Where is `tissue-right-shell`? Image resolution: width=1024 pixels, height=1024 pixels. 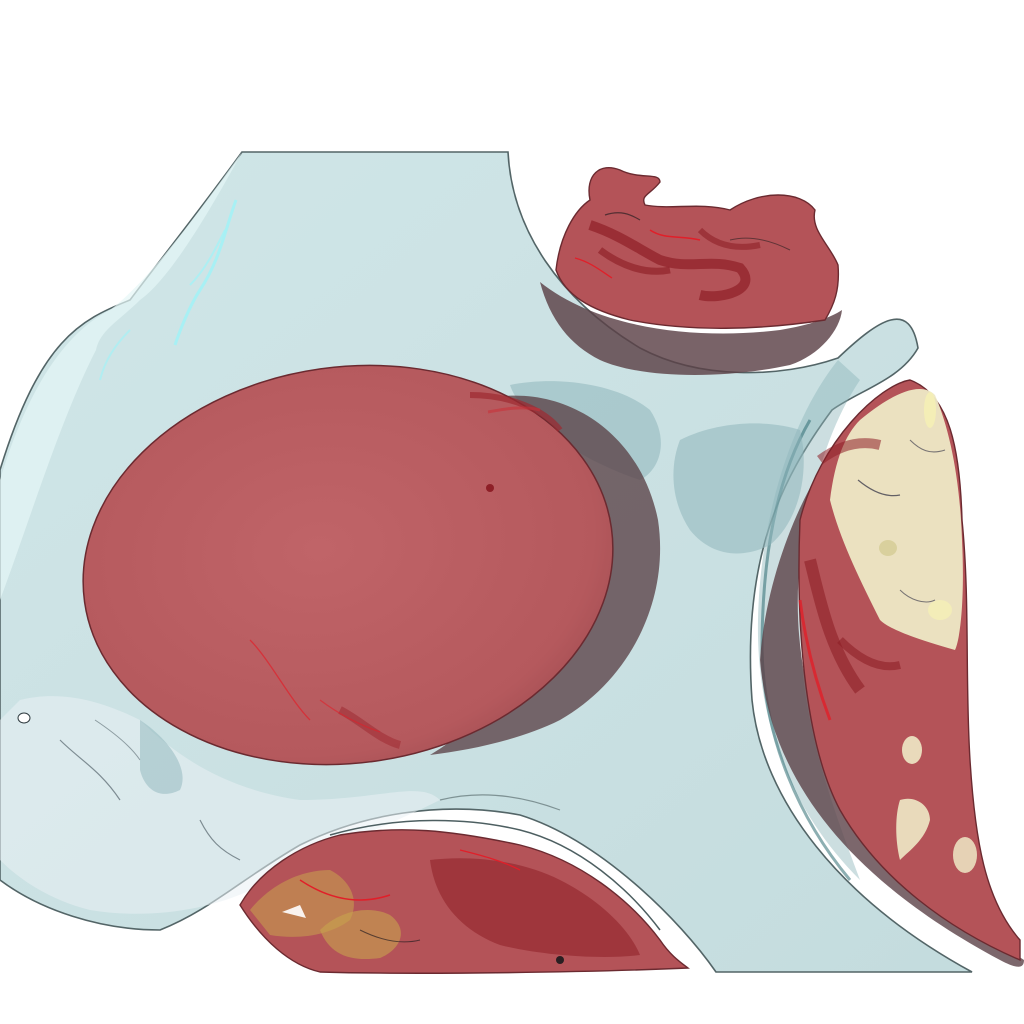
tissue-right-shell is located at coordinates (892, 673).